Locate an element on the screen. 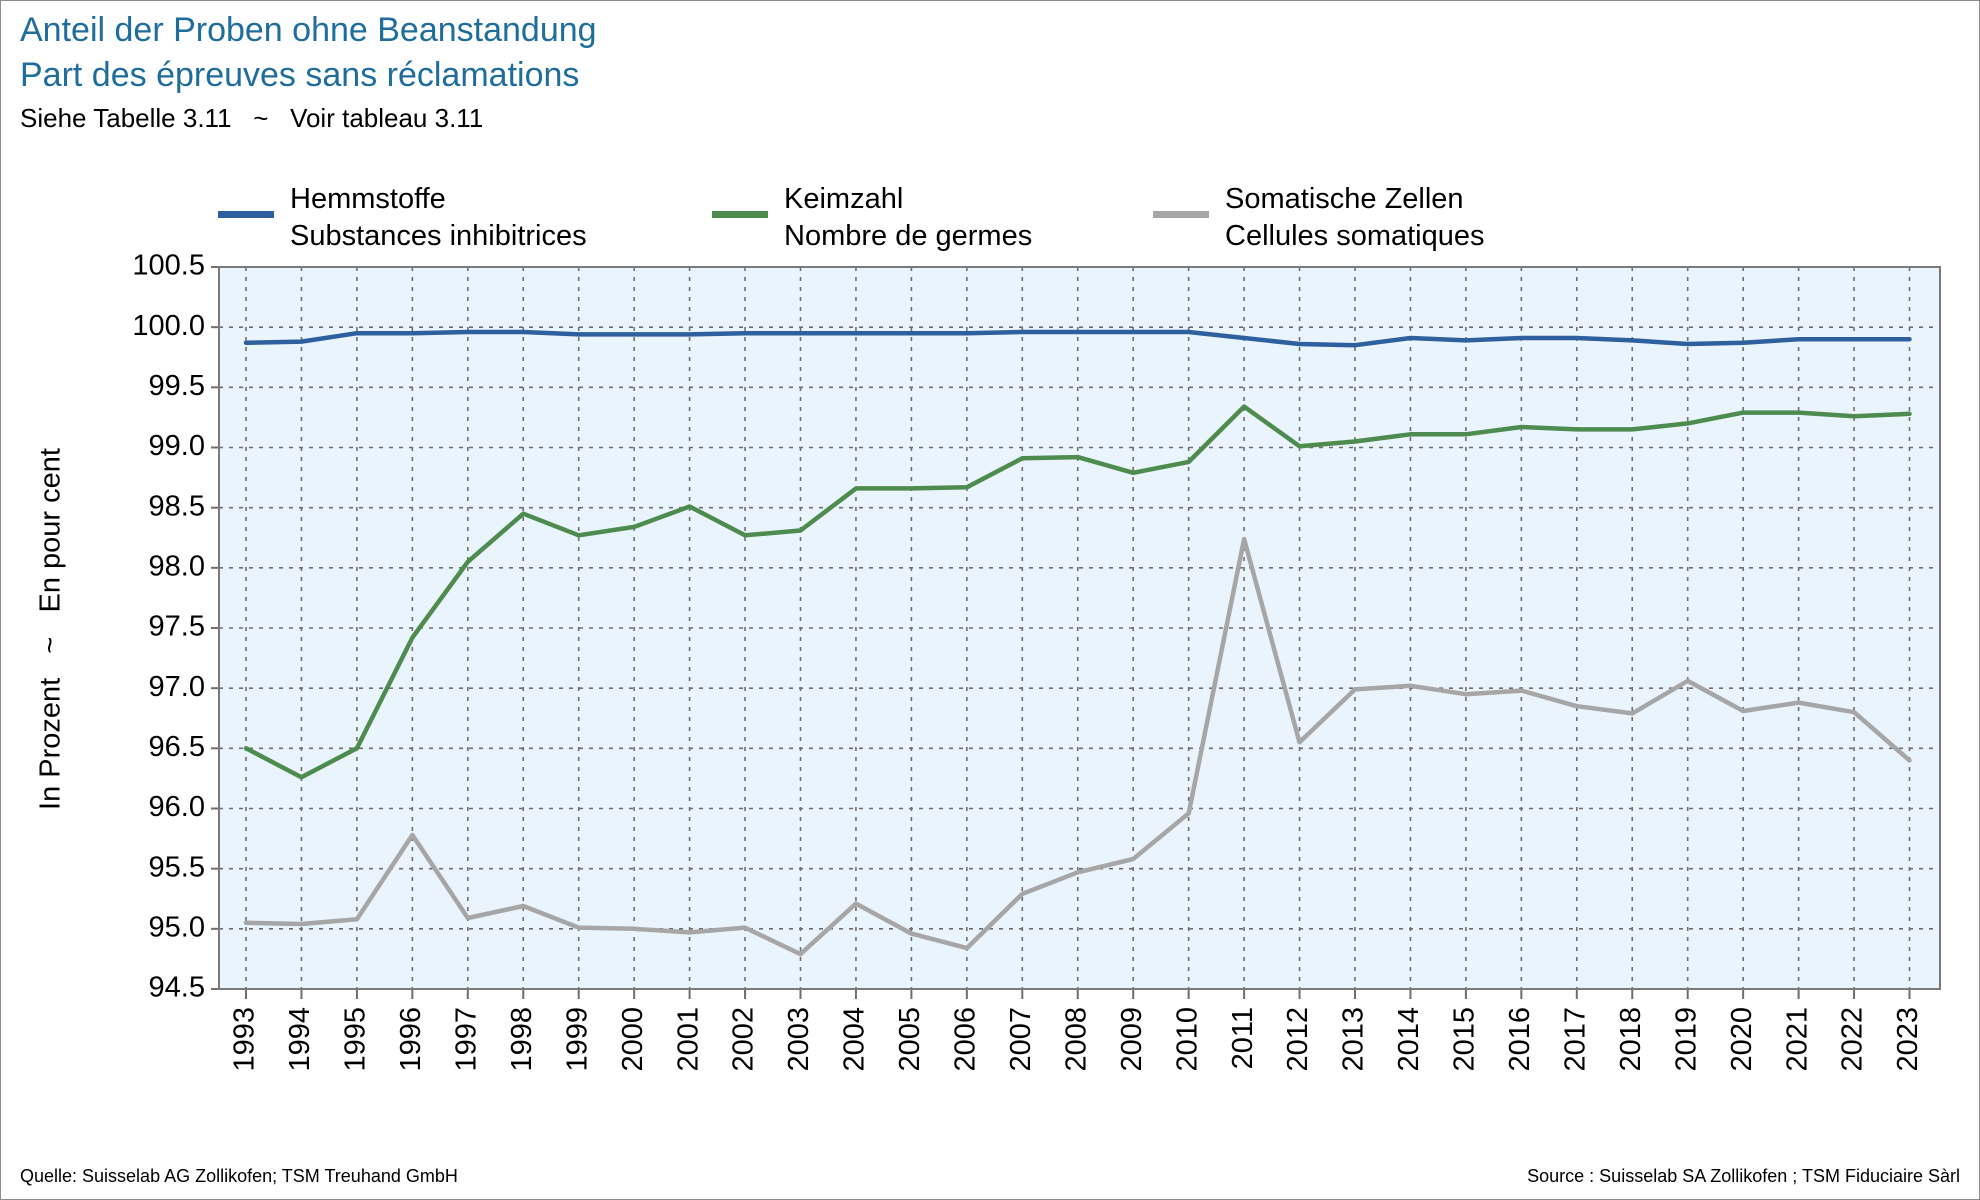 The width and height of the screenshot is (1980, 1200). x-tick-label: 2020 is located at coordinates (1742, 1039).